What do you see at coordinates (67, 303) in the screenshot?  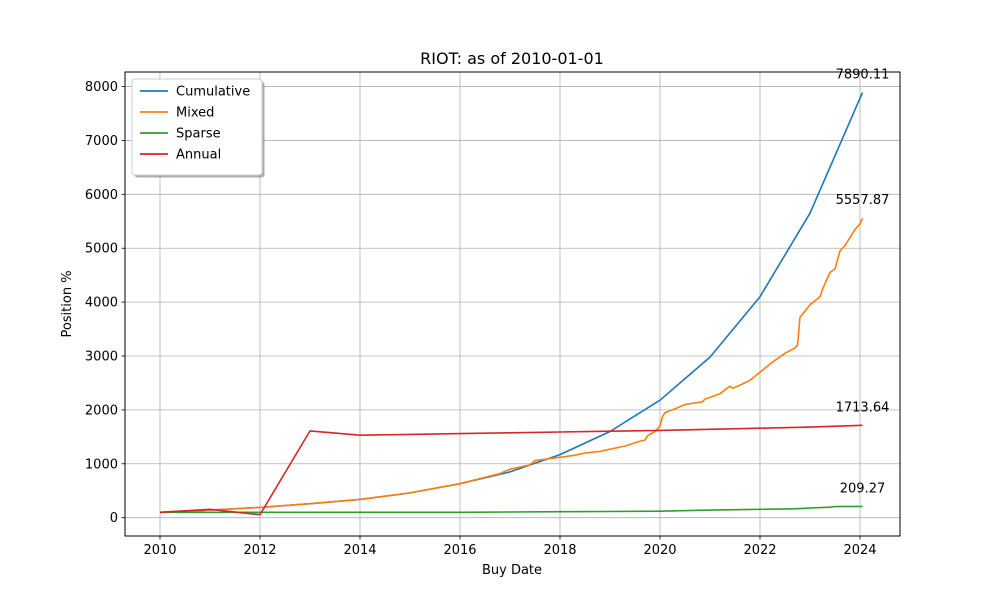 I see `y-axis-label: Position %` at bounding box center [67, 303].